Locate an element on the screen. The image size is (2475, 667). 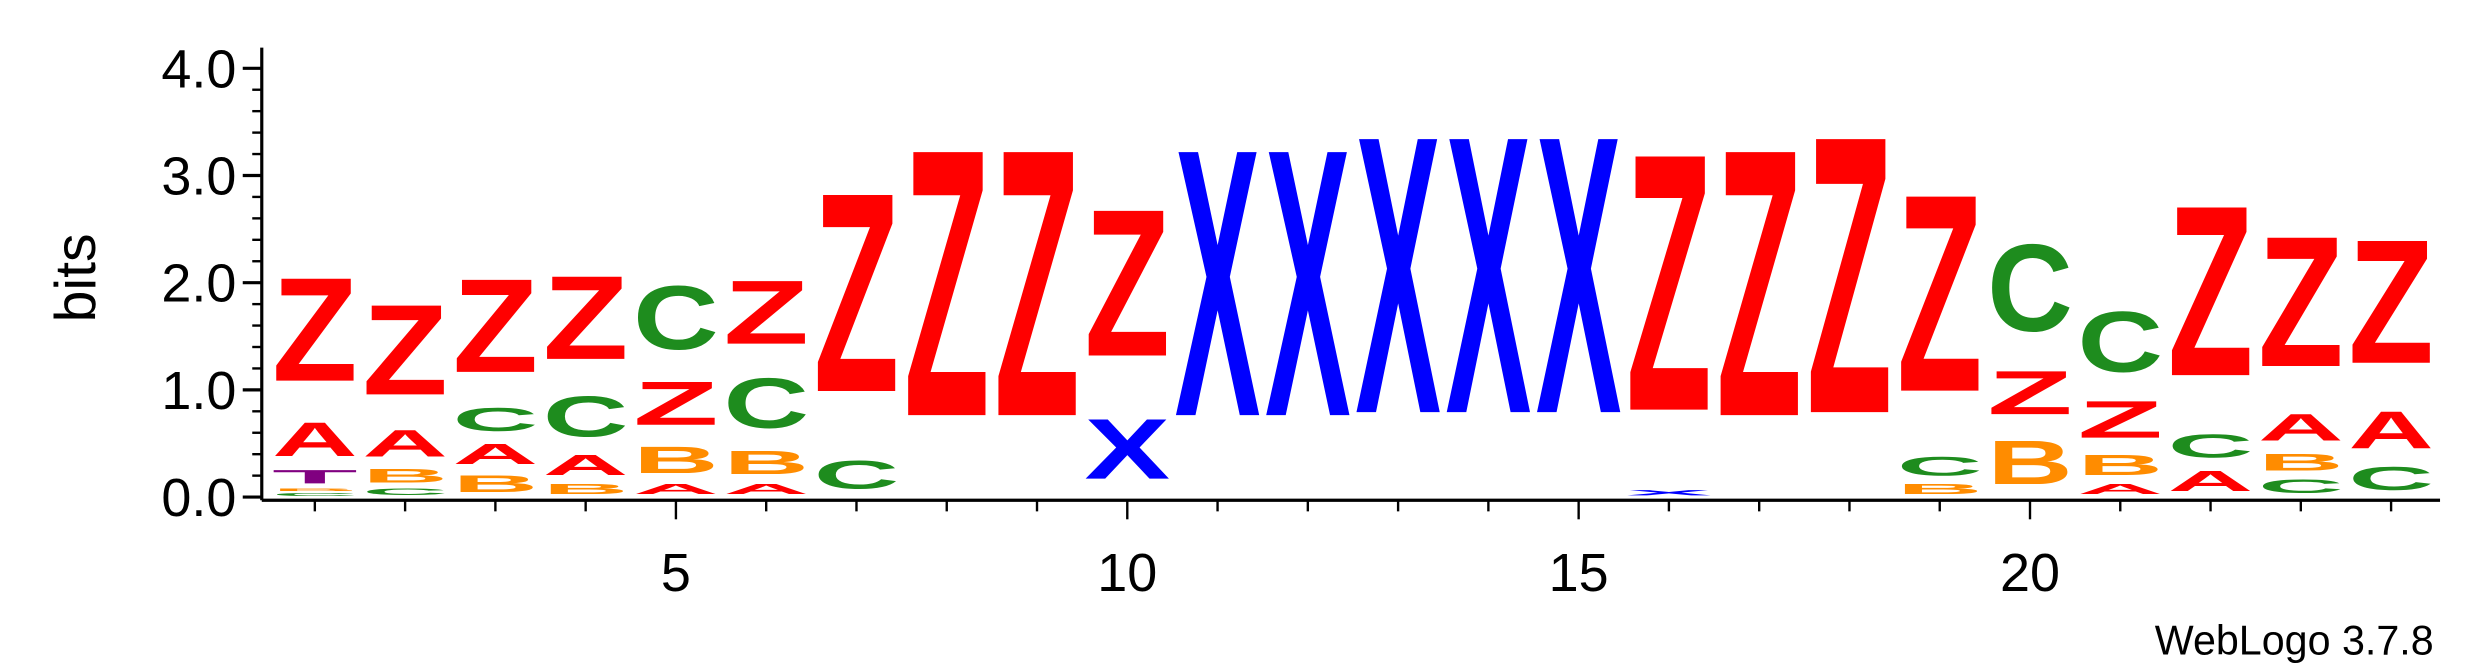
x-ticks: 5 10 15 20 is located at coordinates (1353, 551).